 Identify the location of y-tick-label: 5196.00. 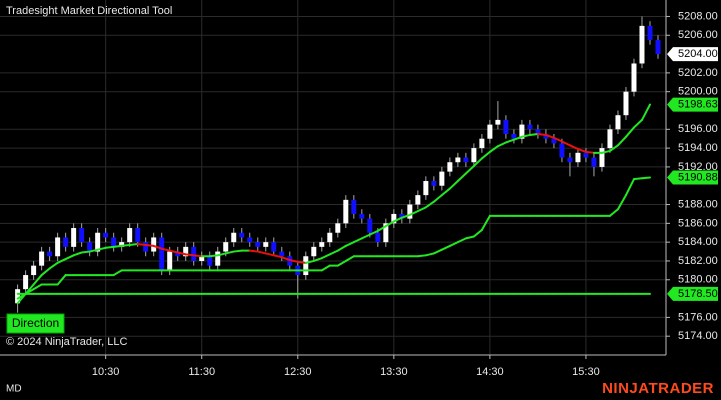
(698, 129).